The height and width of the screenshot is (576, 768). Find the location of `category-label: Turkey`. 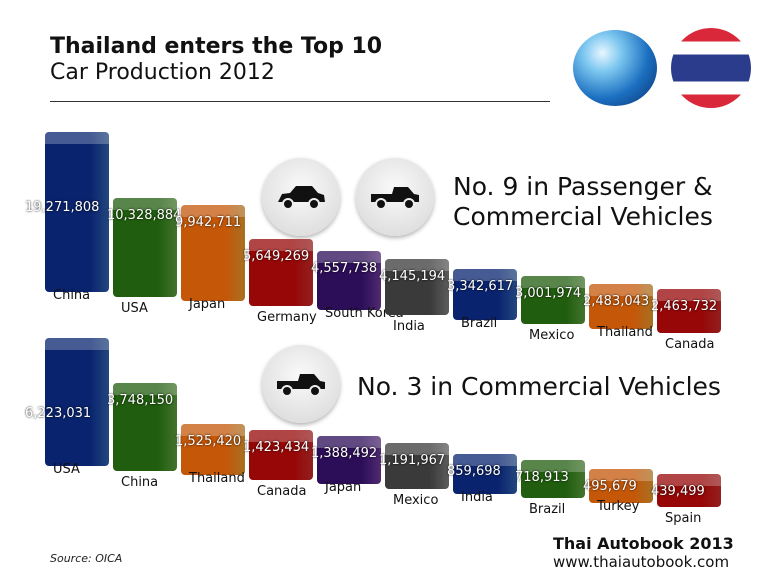

category-label: Turkey is located at coordinates (618, 506).